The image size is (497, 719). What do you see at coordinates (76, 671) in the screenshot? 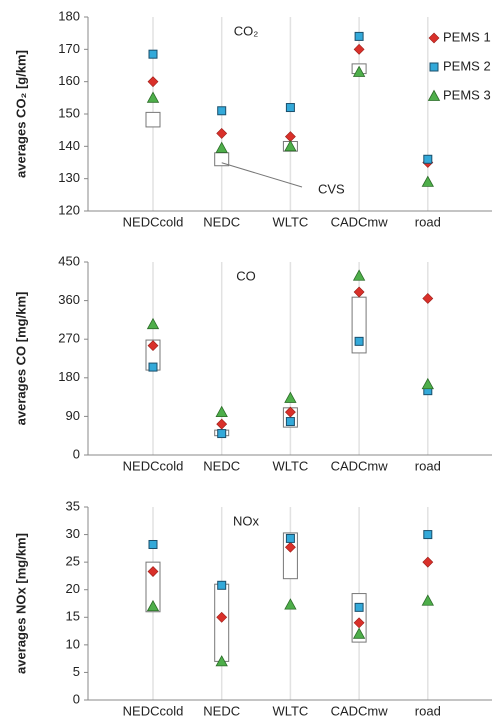
I see `y-tick-label: 5` at bounding box center [76, 671].